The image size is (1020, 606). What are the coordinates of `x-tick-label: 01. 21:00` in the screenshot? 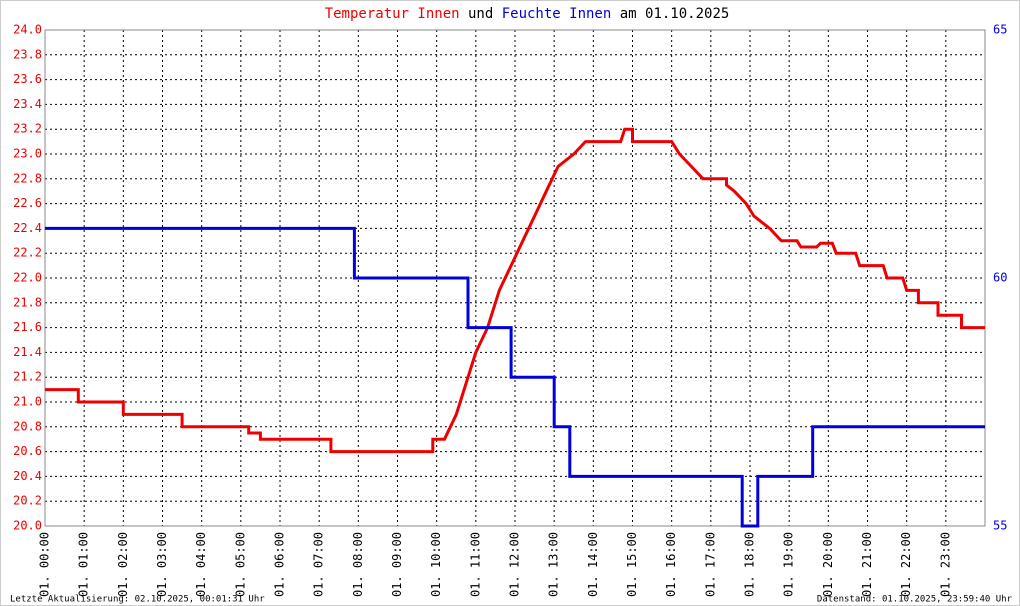 It's located at (867, 564).